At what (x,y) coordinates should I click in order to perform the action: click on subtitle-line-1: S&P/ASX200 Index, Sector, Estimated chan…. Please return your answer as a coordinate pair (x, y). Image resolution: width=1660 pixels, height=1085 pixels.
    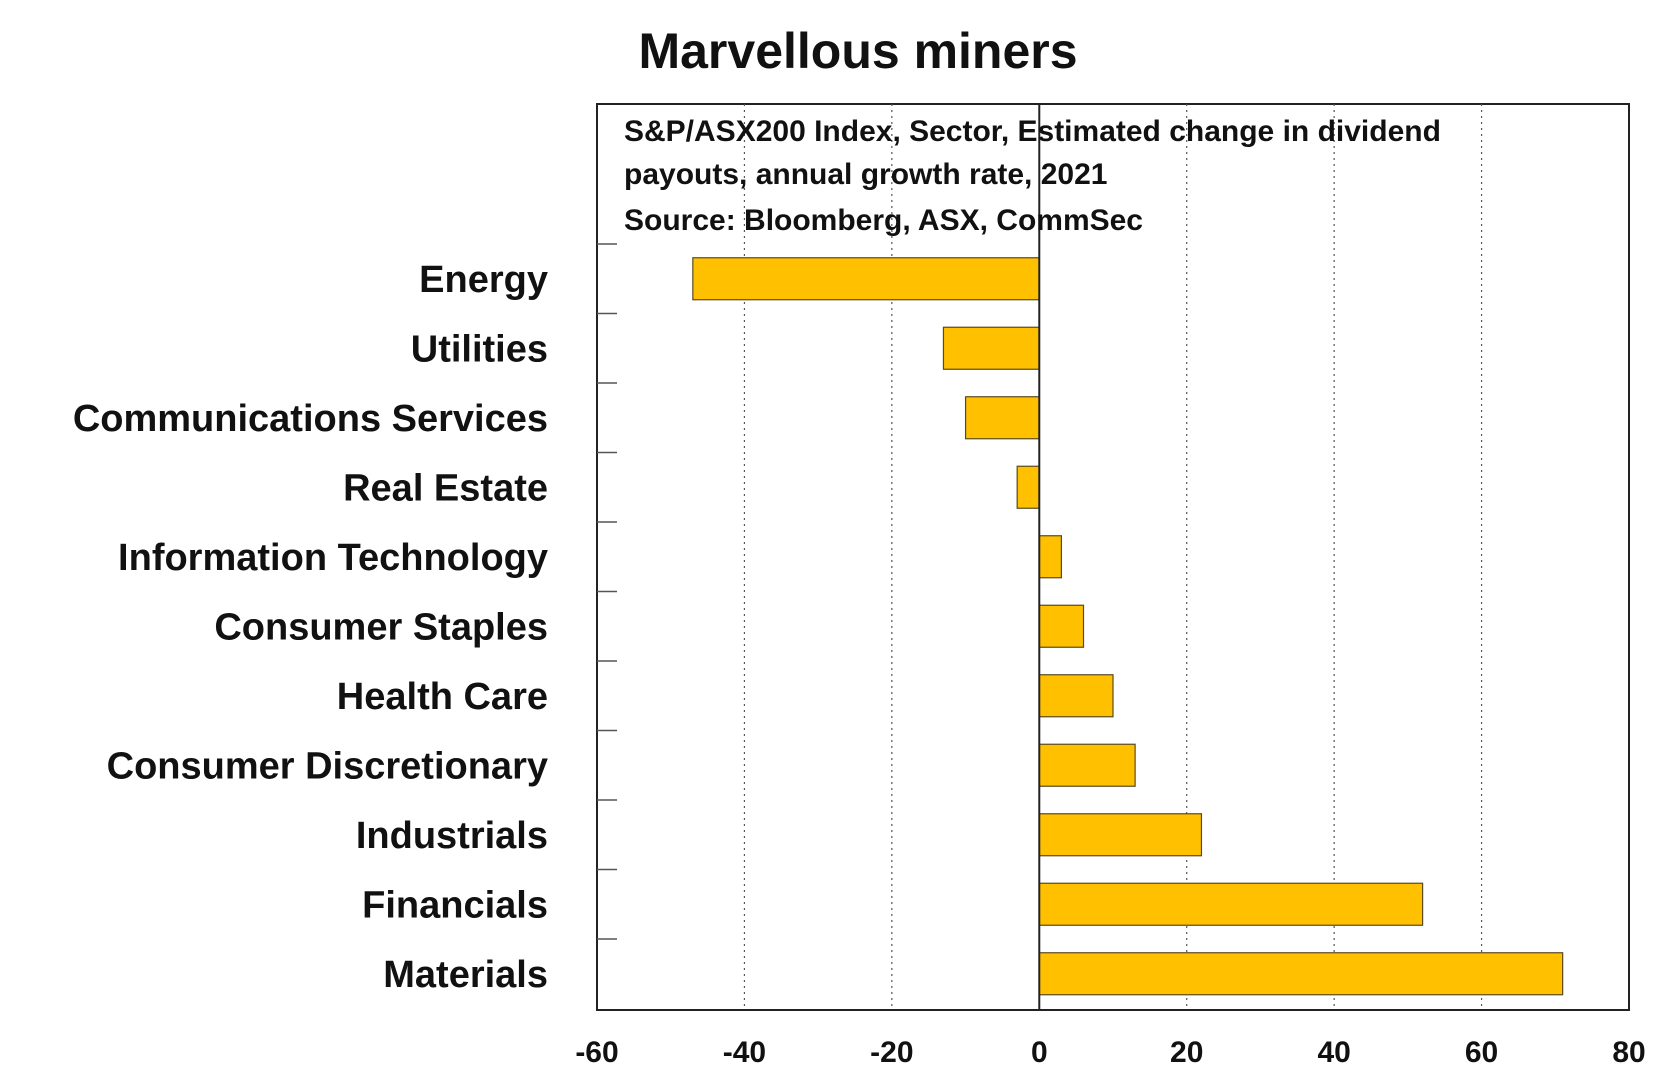
    Looking at the image, I should click on (1032, 131).